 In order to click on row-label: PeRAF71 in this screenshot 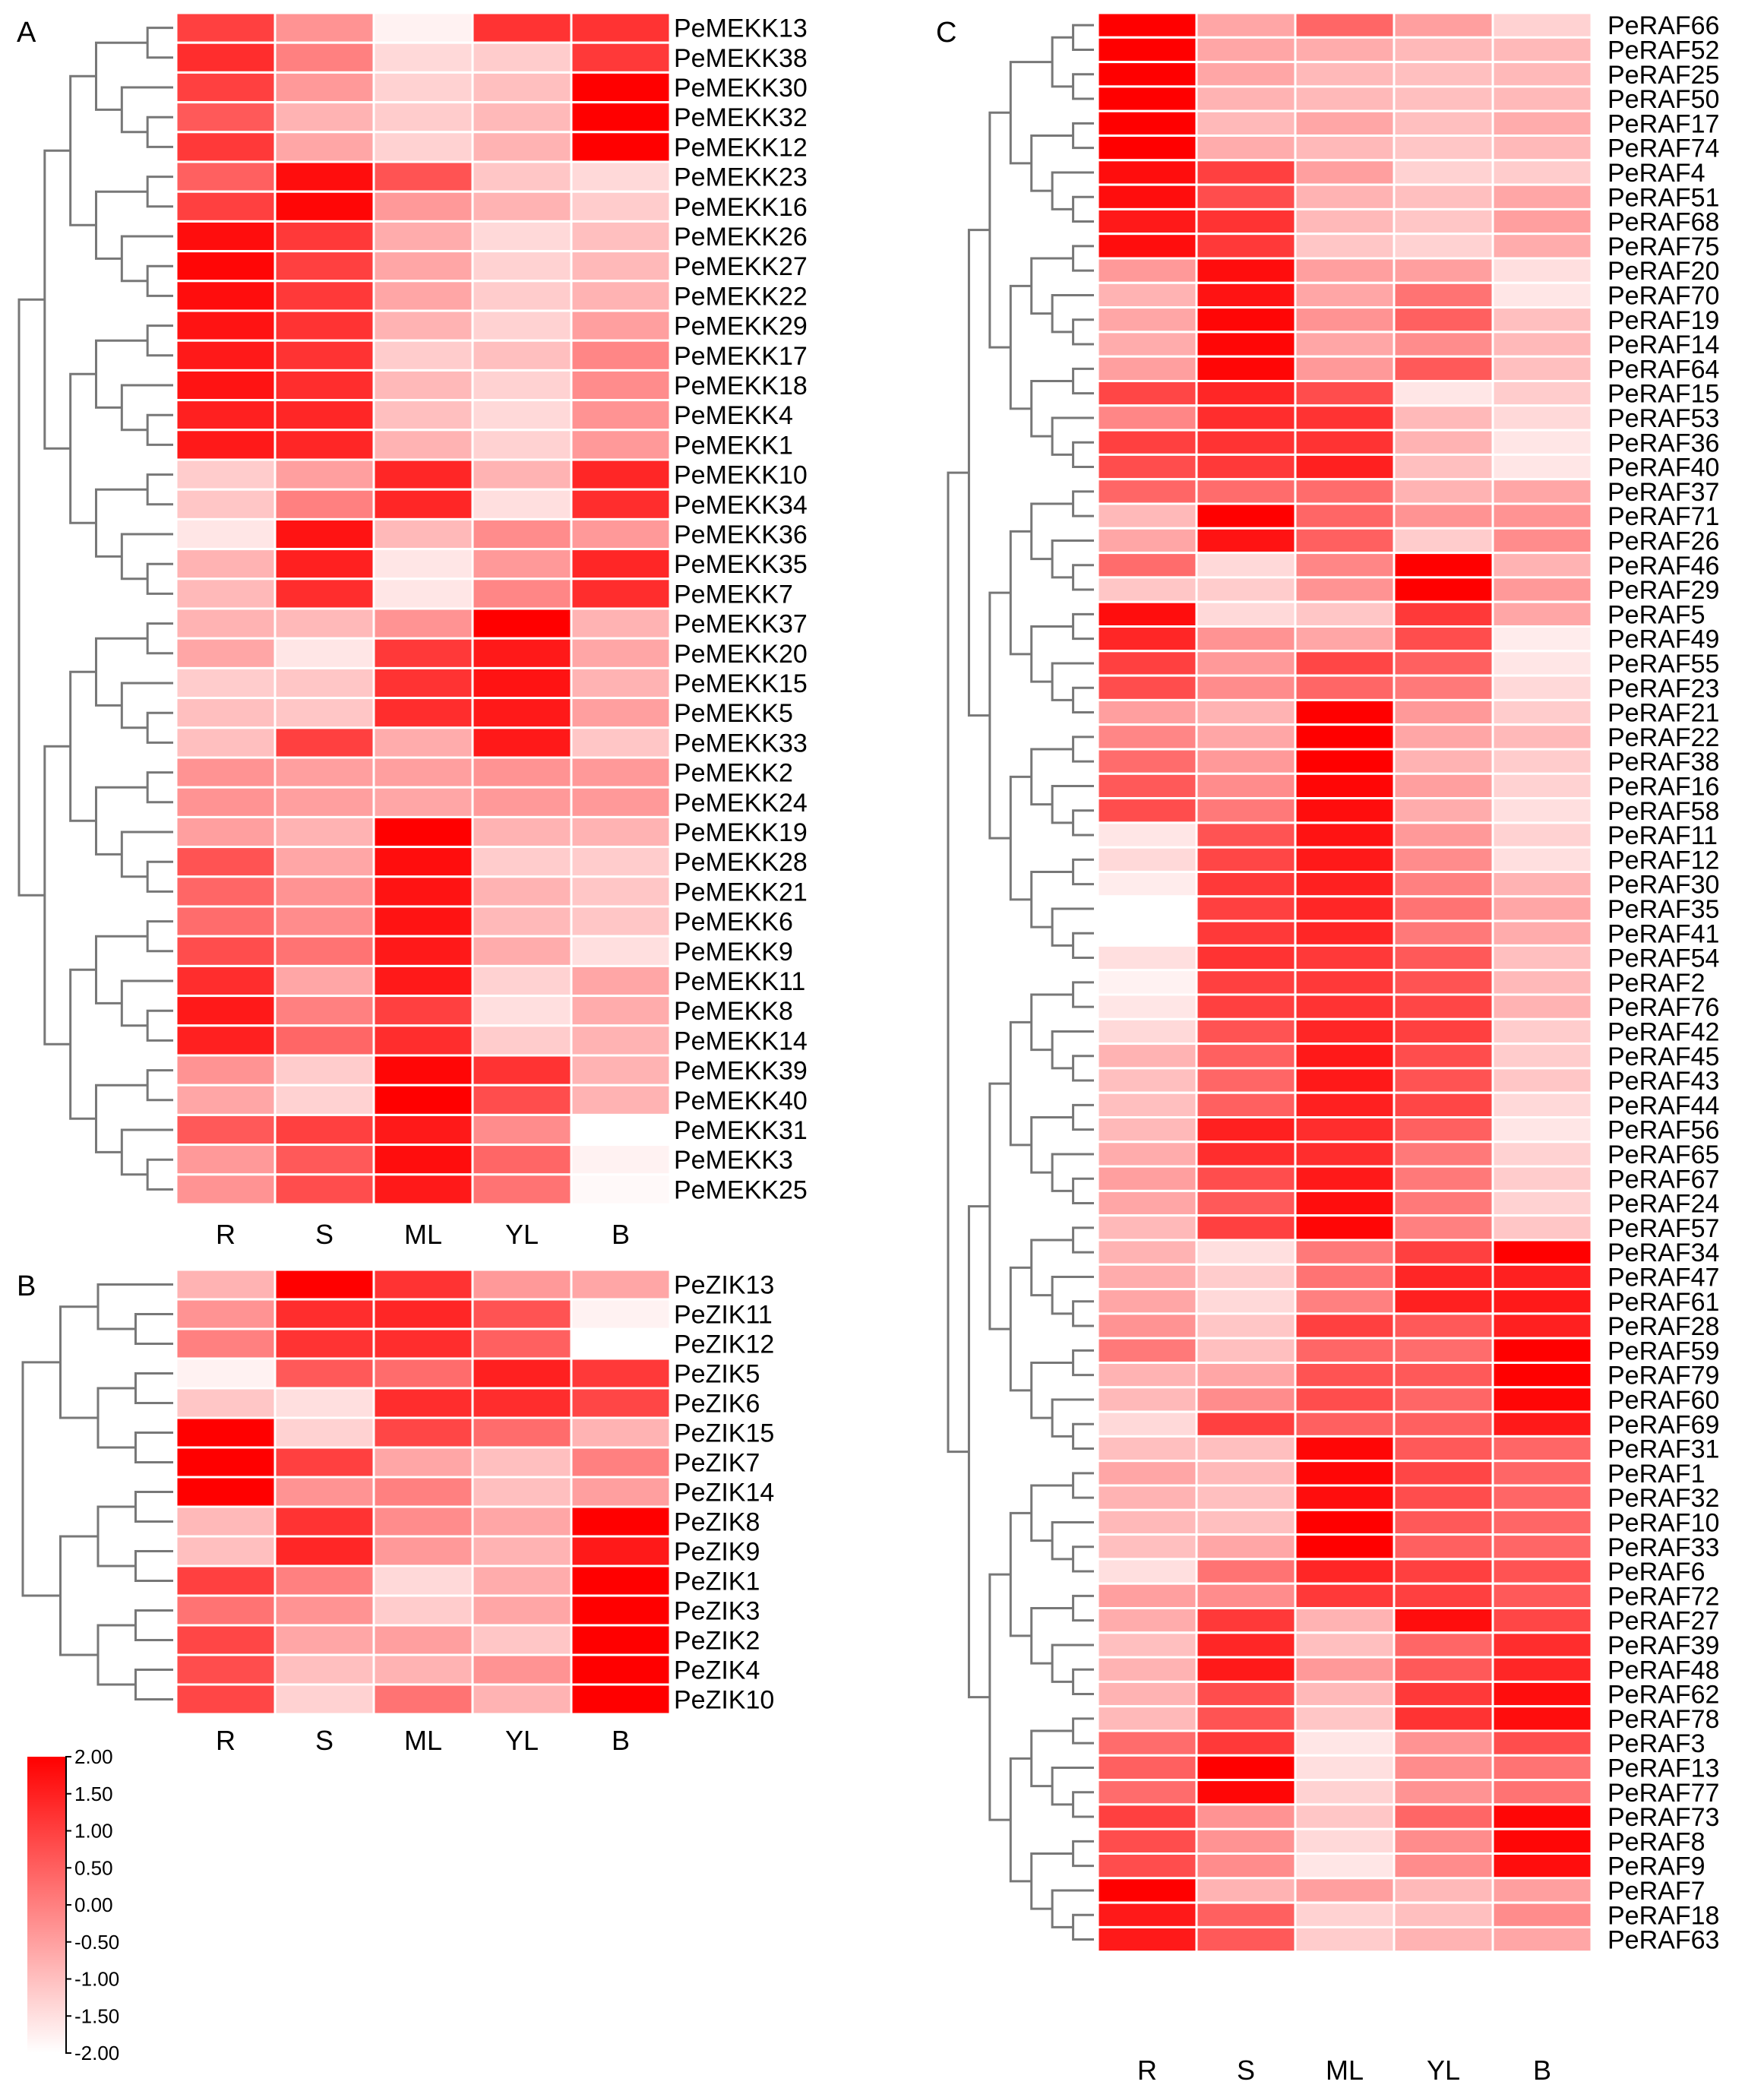, I will do `click(1663, 516)`.